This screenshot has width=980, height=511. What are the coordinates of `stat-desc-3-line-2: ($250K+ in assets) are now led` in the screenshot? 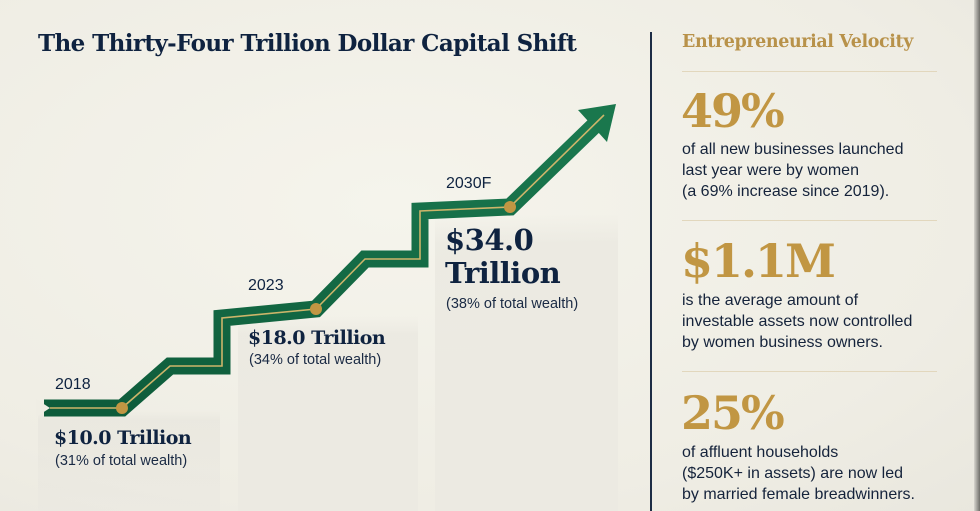 It's located at (793, 473).